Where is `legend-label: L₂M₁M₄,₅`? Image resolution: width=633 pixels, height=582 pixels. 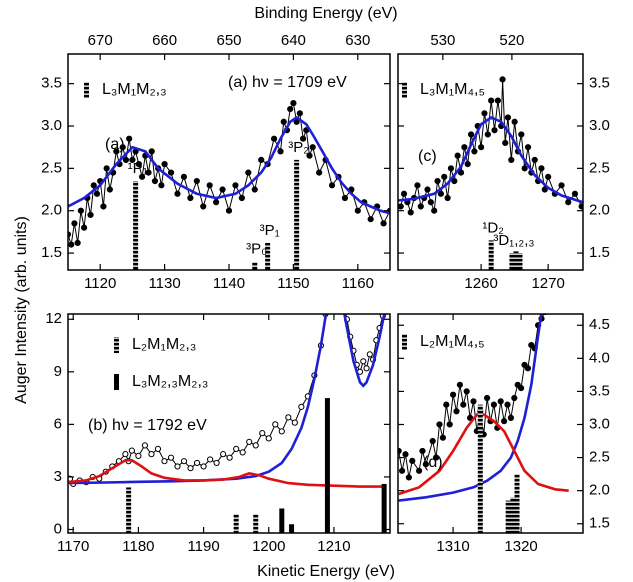 legend-label: L₂M₁M₄,₅ is located at coordinates (452, 341).